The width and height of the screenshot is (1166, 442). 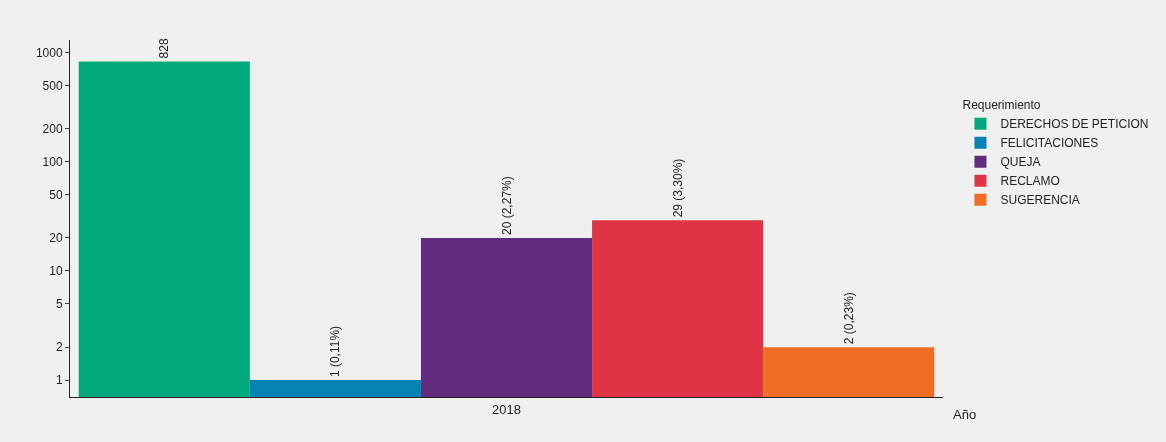 What do you see at coordinates (56, 194) in the screenshot?
I see `y-tick-label: 50` at bounding box center [56, 194].